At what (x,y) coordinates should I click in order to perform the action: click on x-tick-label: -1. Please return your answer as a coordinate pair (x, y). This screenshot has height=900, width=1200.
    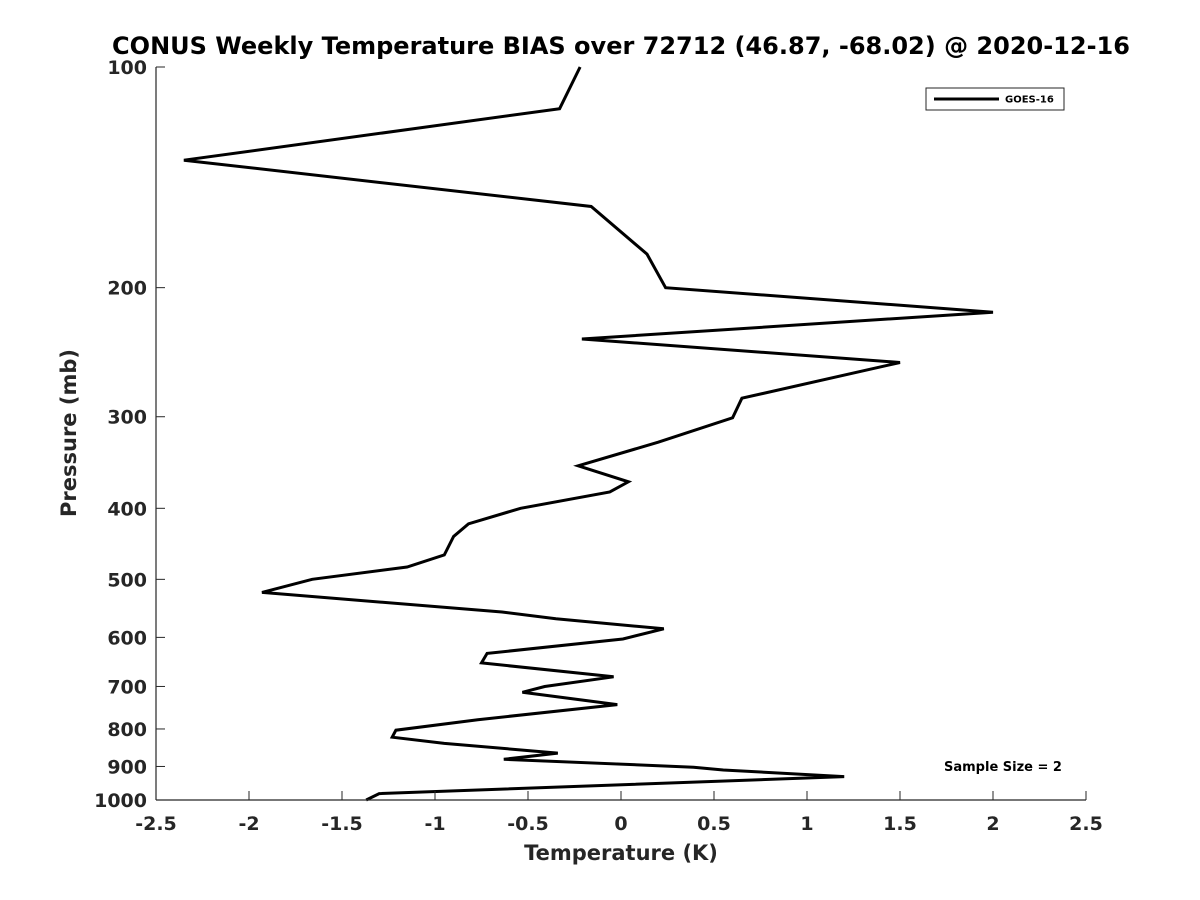
    Looking at the image, I should click on (434, 824).